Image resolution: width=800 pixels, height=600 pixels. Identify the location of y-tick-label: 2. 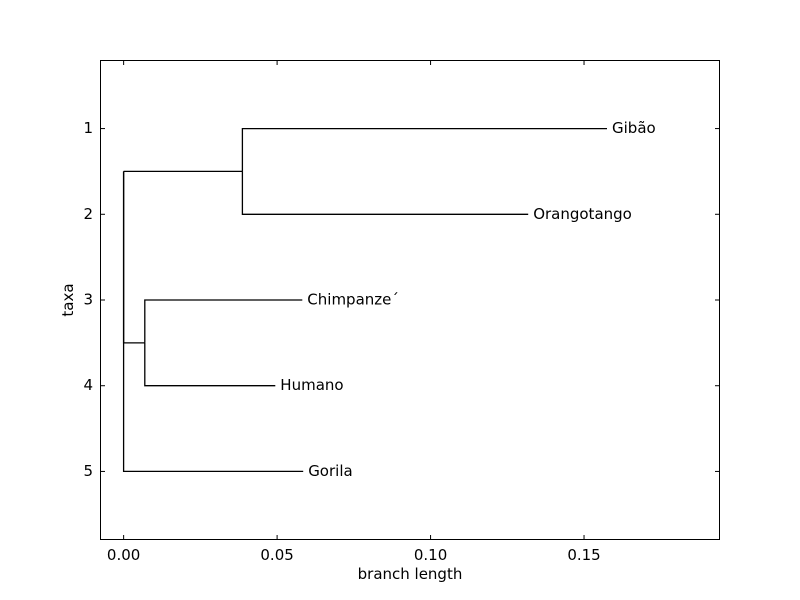
(88, 214).